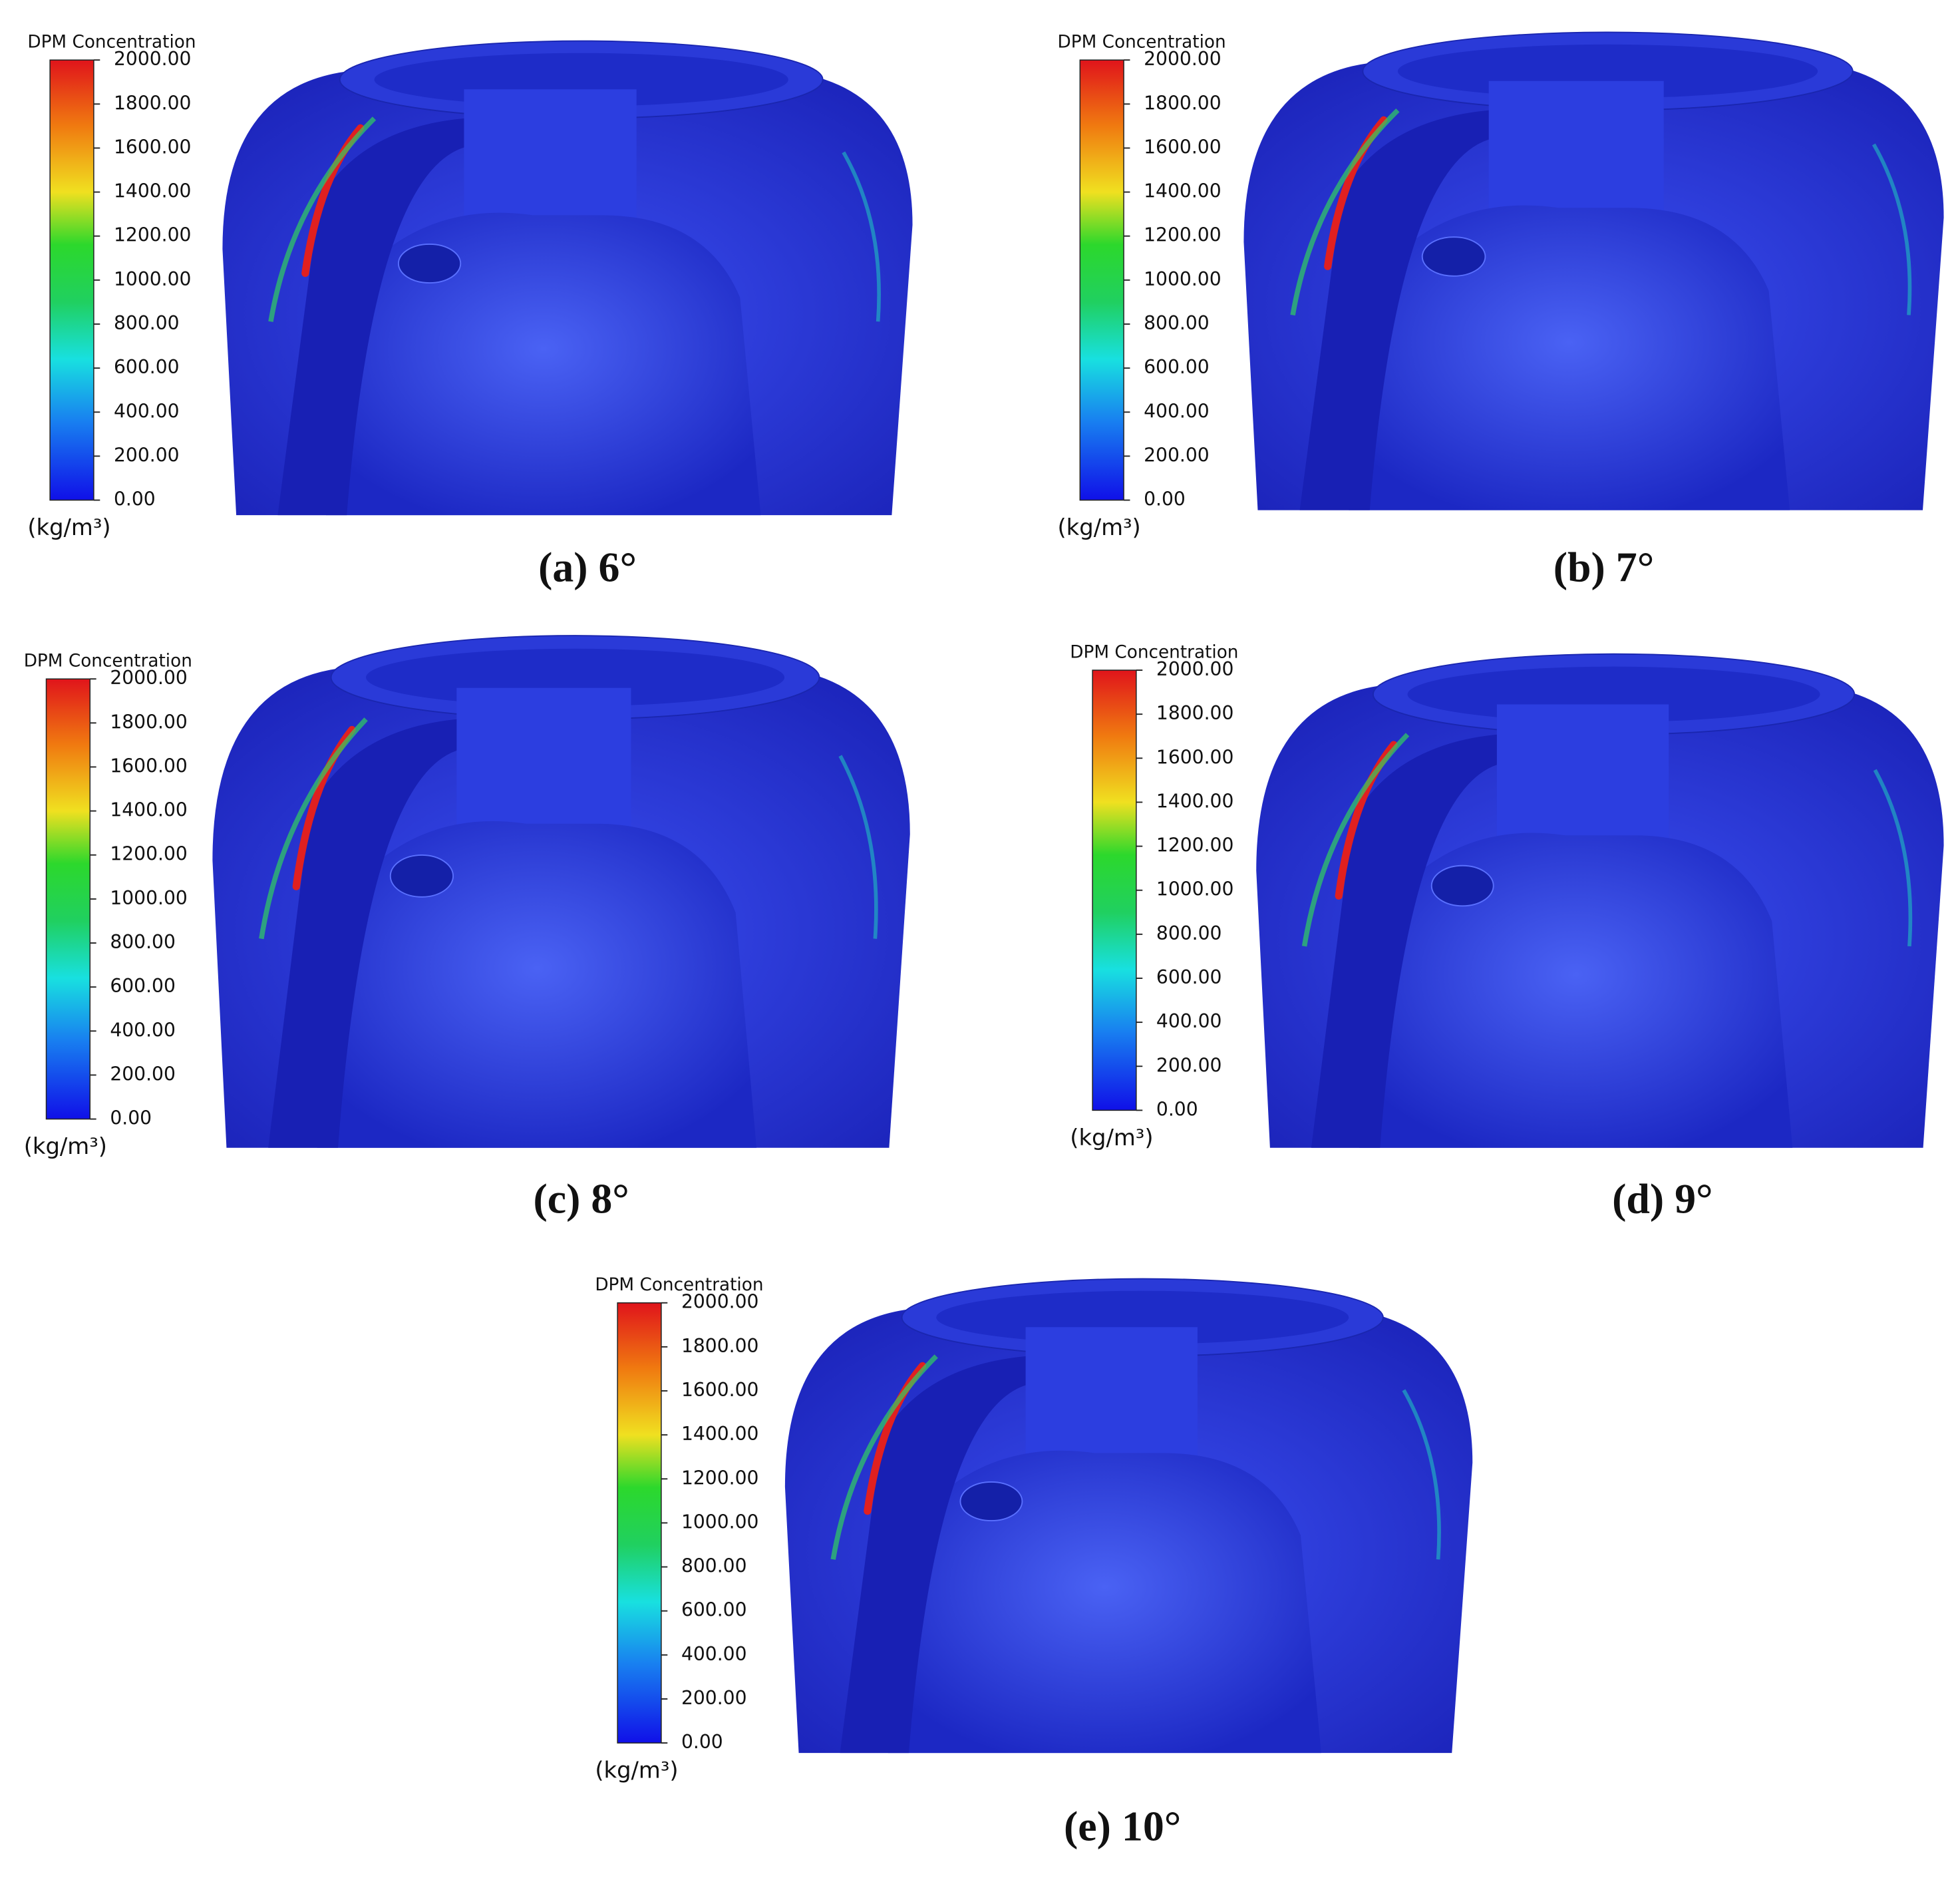 The height and width of the screenshot is (1878, 1960). Describe the element at coordinates (1604, 567) in the screenshot. I see `panel-caption: (b) 7°` at that location.